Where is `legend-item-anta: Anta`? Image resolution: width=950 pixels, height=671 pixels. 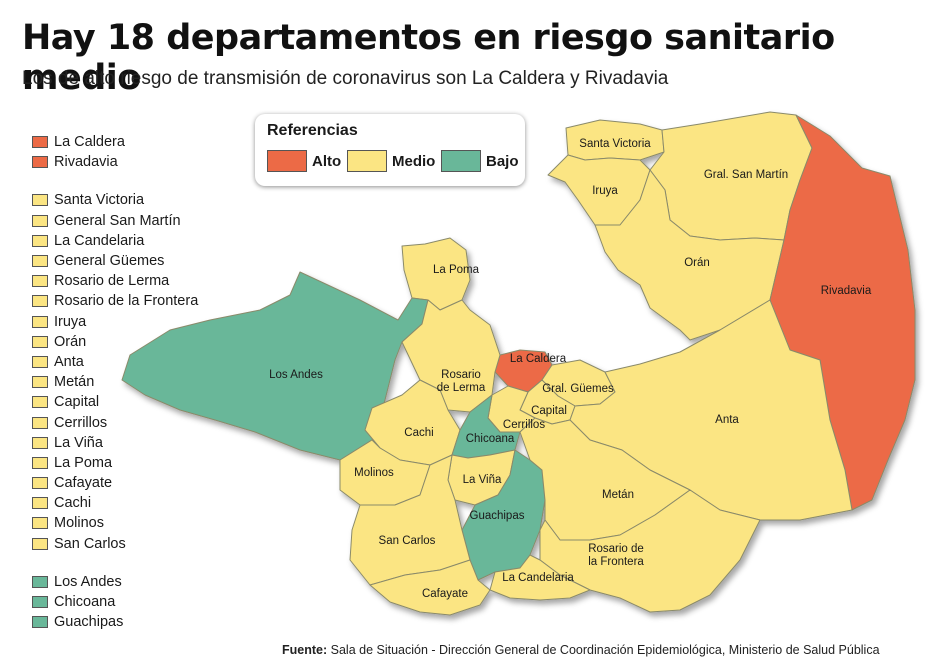
legend-item-anta: Anta is located at coordinates (115, 362).